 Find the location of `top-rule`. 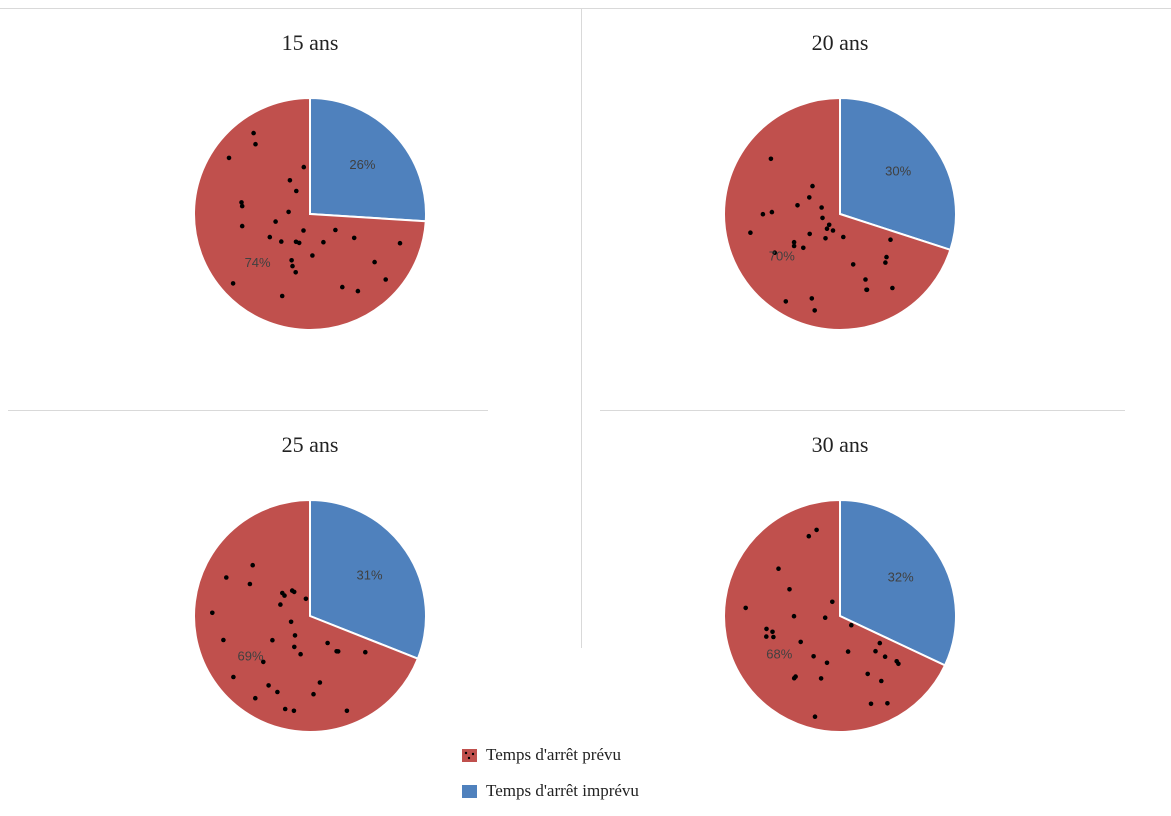

top-rule is located at coordinates (585, 8).